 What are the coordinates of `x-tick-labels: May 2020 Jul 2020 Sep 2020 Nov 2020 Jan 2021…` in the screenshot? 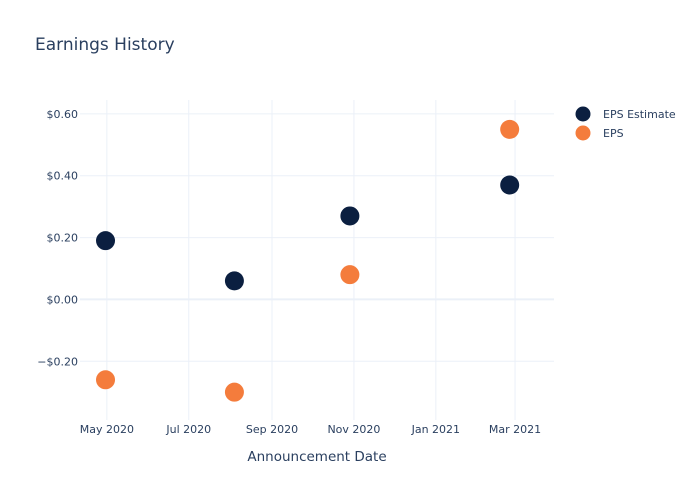 It's located at (310, 429).